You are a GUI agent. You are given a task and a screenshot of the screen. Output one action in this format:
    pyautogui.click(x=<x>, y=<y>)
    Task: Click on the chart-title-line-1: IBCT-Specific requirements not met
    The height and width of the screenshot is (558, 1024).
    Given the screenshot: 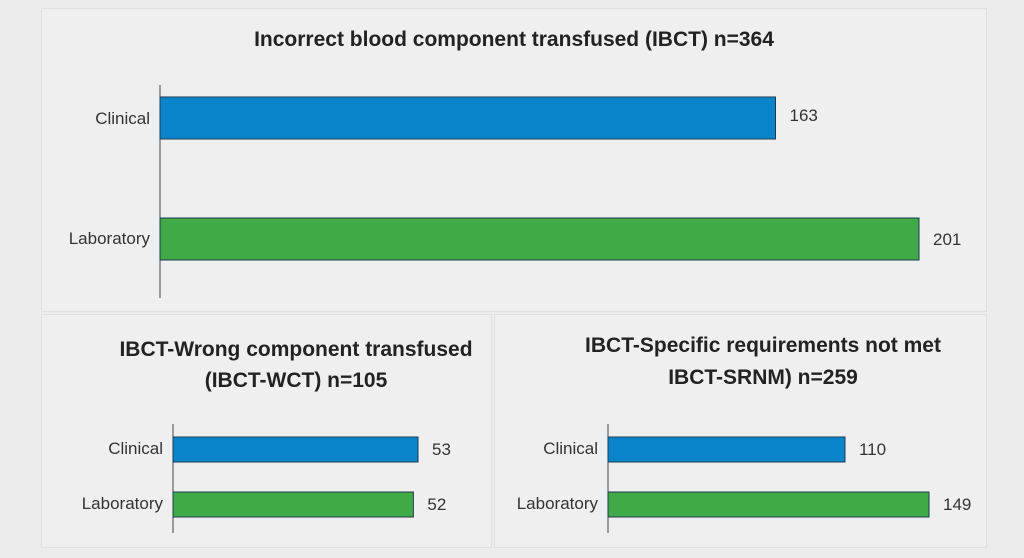 What is the action you would take?
    pyautogui.click(x=763, y=345)
    